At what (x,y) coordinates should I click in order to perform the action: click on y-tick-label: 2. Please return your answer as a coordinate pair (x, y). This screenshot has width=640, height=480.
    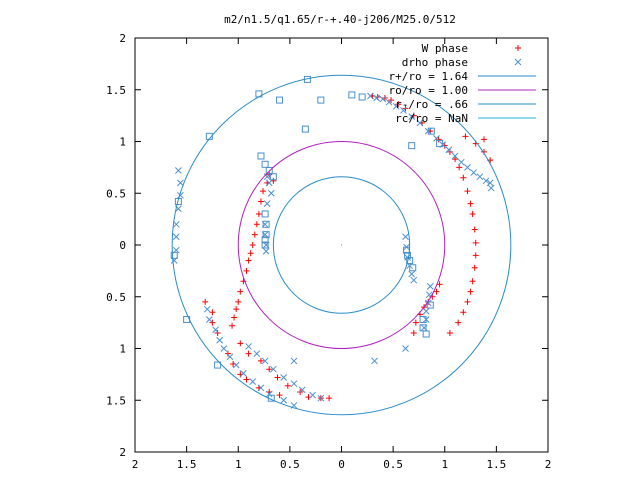
    Looking at the image, I should click on (122, 452).